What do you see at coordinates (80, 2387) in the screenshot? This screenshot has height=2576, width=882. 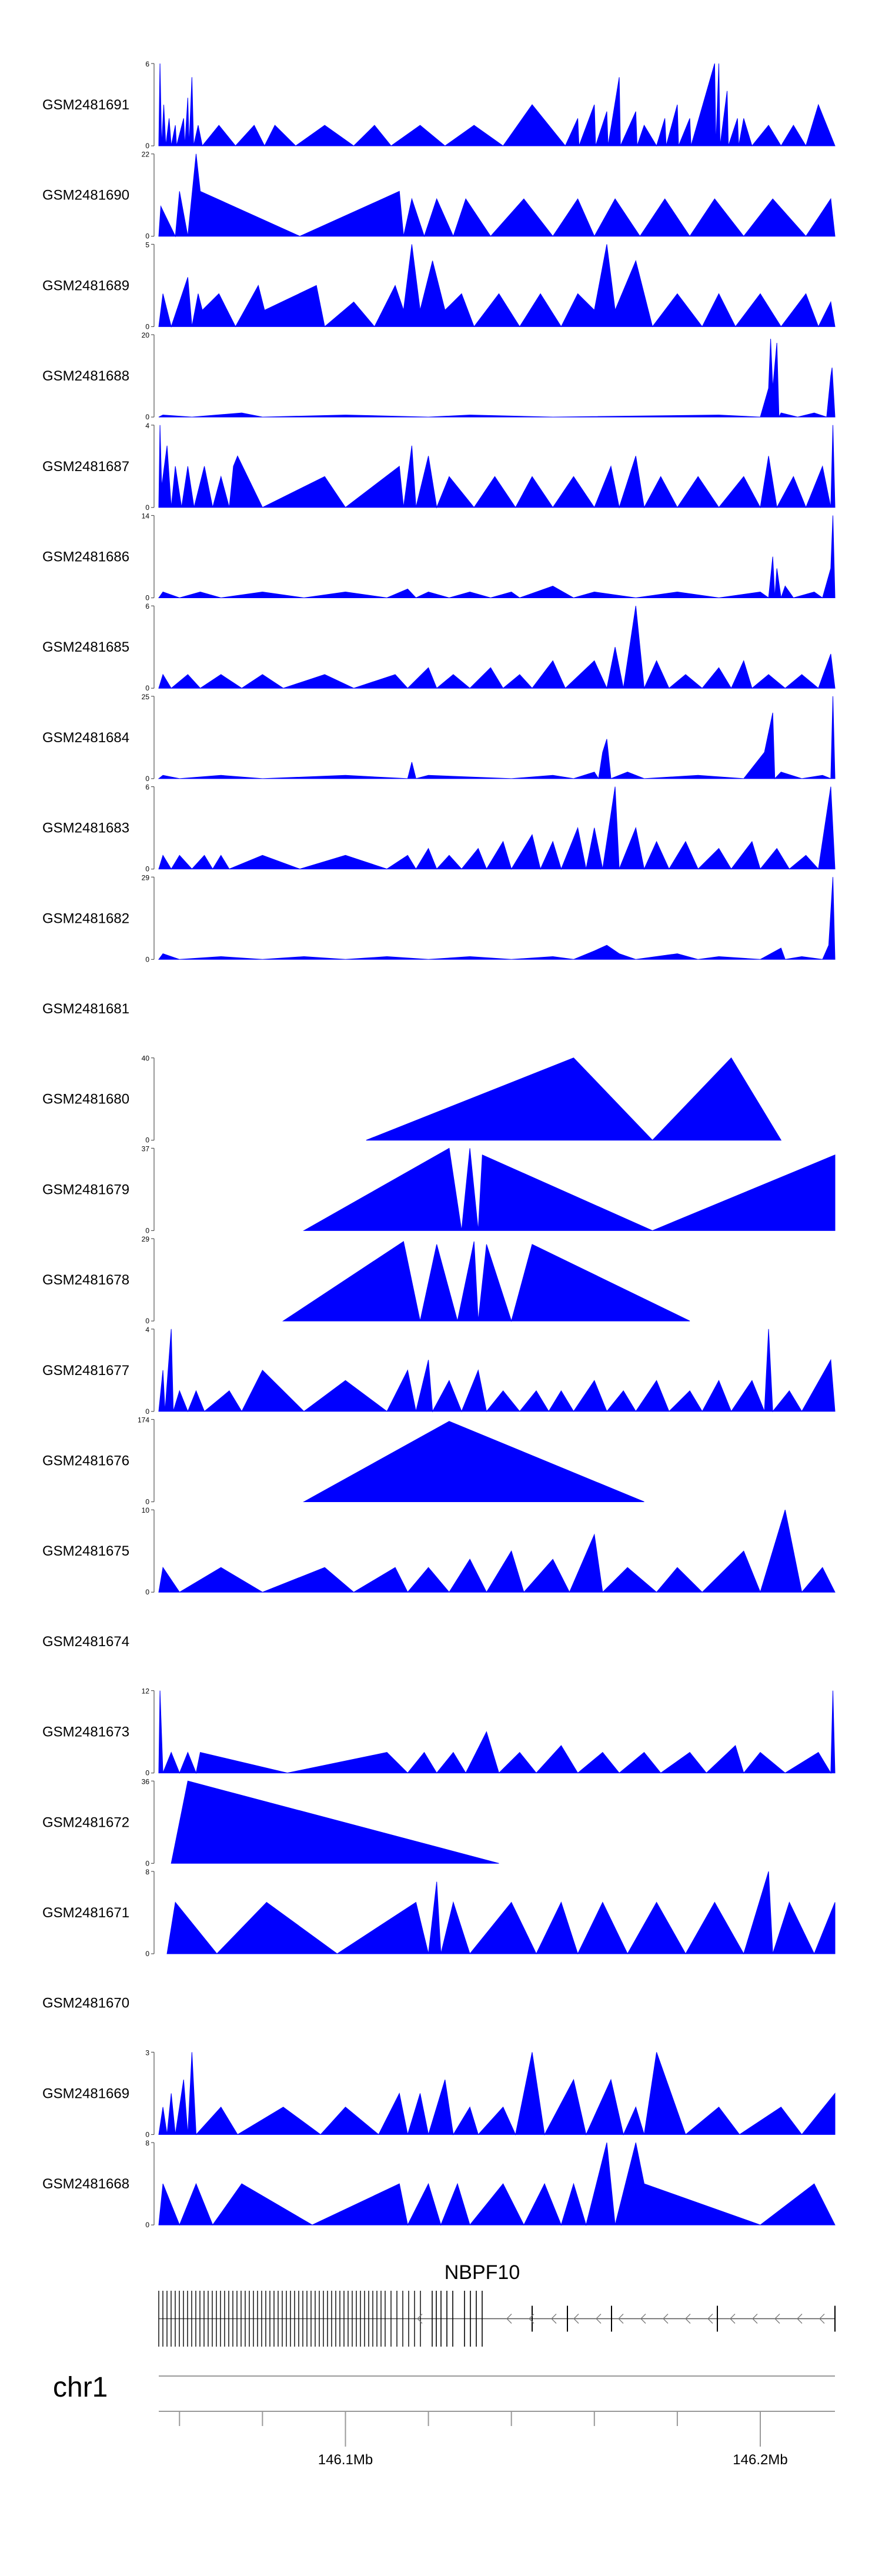 I see `chromosome-label: chr1` at bounding box center [80, 2387].